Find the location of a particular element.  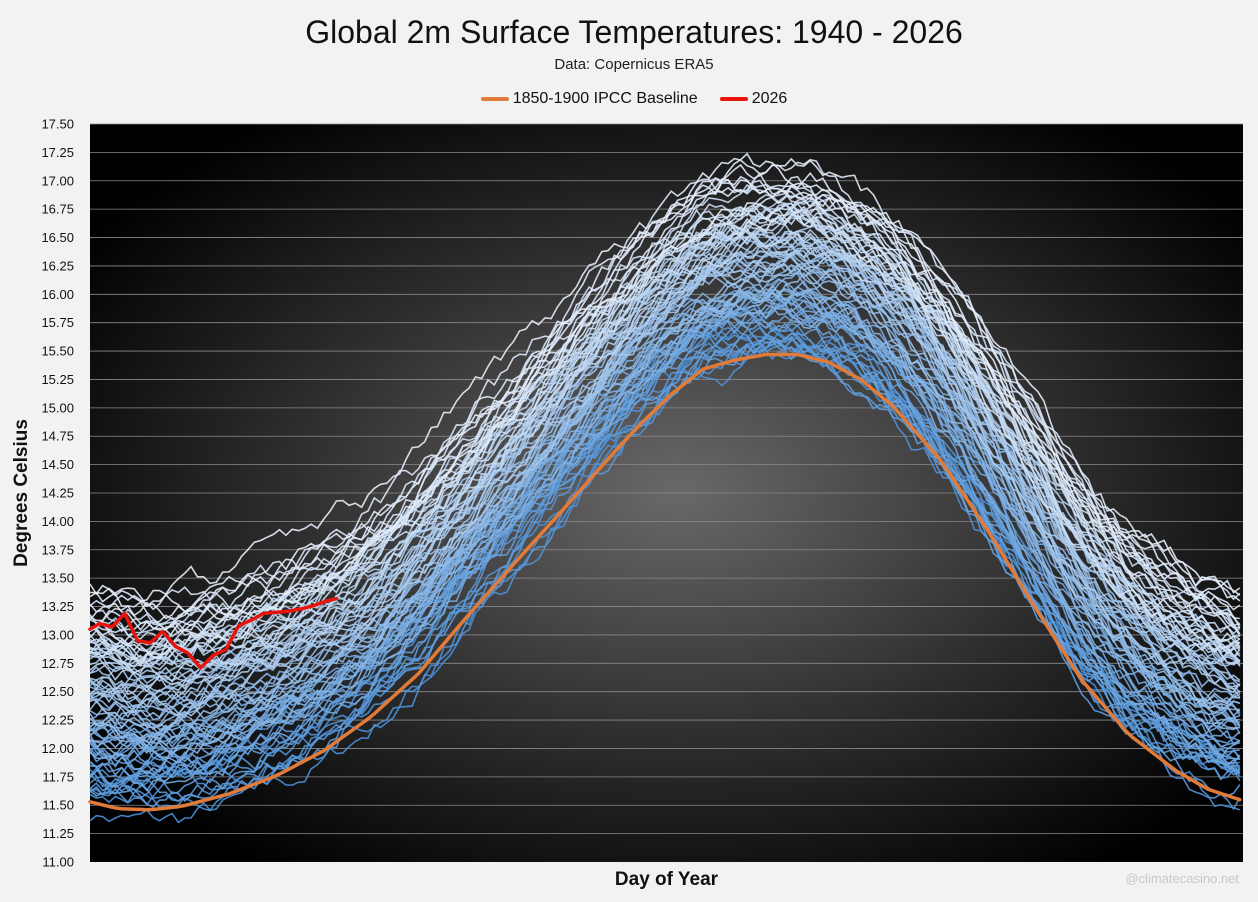

y-tick-label: 11.75 is located at coordinates (58, 776).